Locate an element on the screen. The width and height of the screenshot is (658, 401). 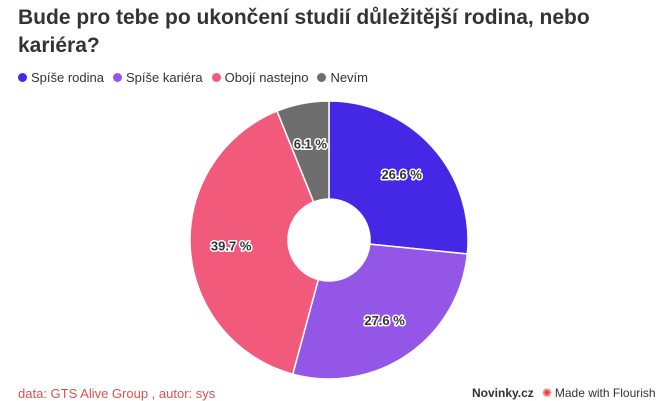
slice-label: 39.7 % is located at coordinates (231, 245).